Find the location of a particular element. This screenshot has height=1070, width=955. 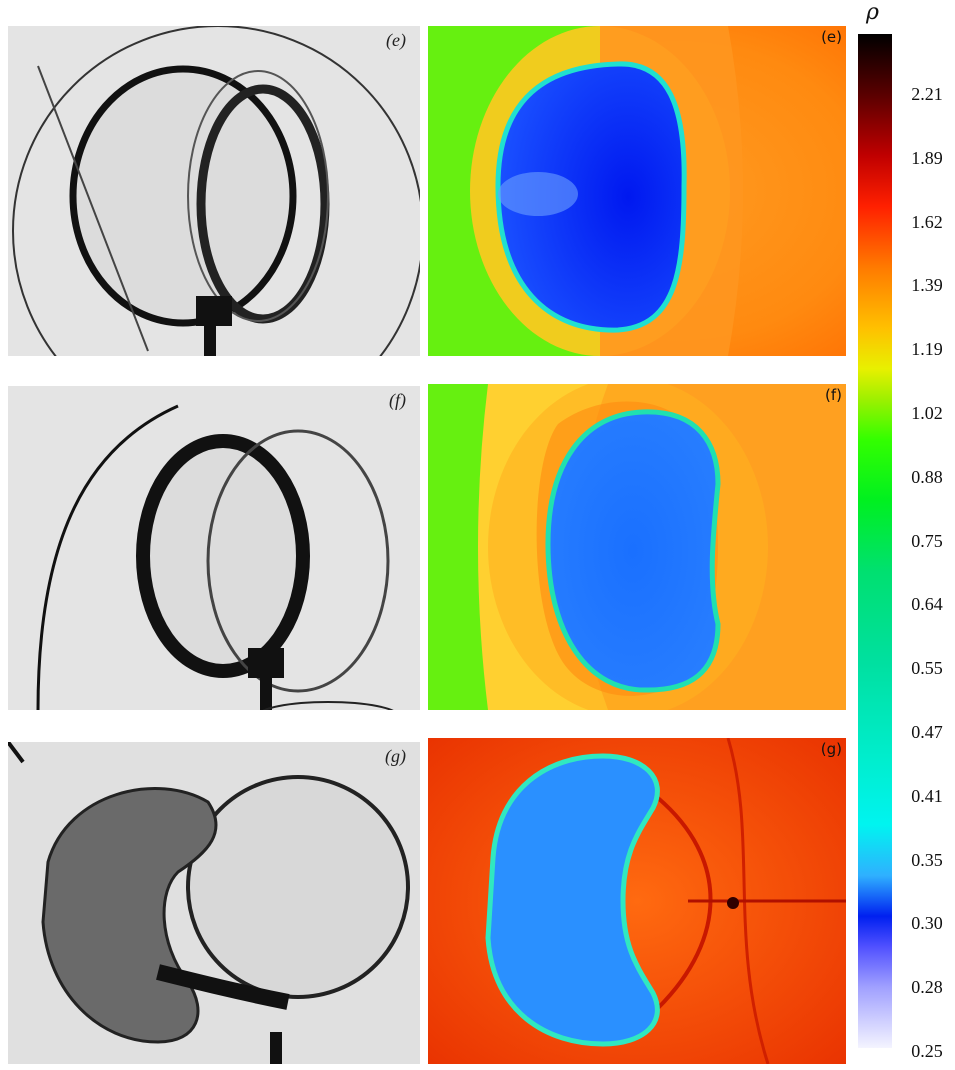

colorbar-tick-label: 0.88 is located at coordinates (927, 476).